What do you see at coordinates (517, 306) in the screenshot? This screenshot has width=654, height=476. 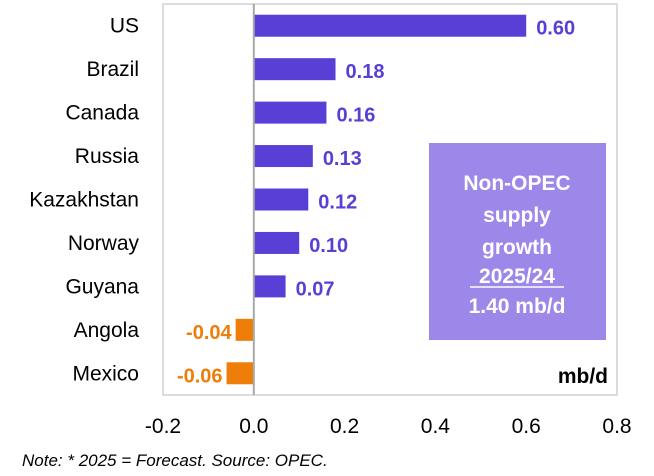 I see `summary-line-5: 1.40 mb/d` at bounding box center [517, 306].